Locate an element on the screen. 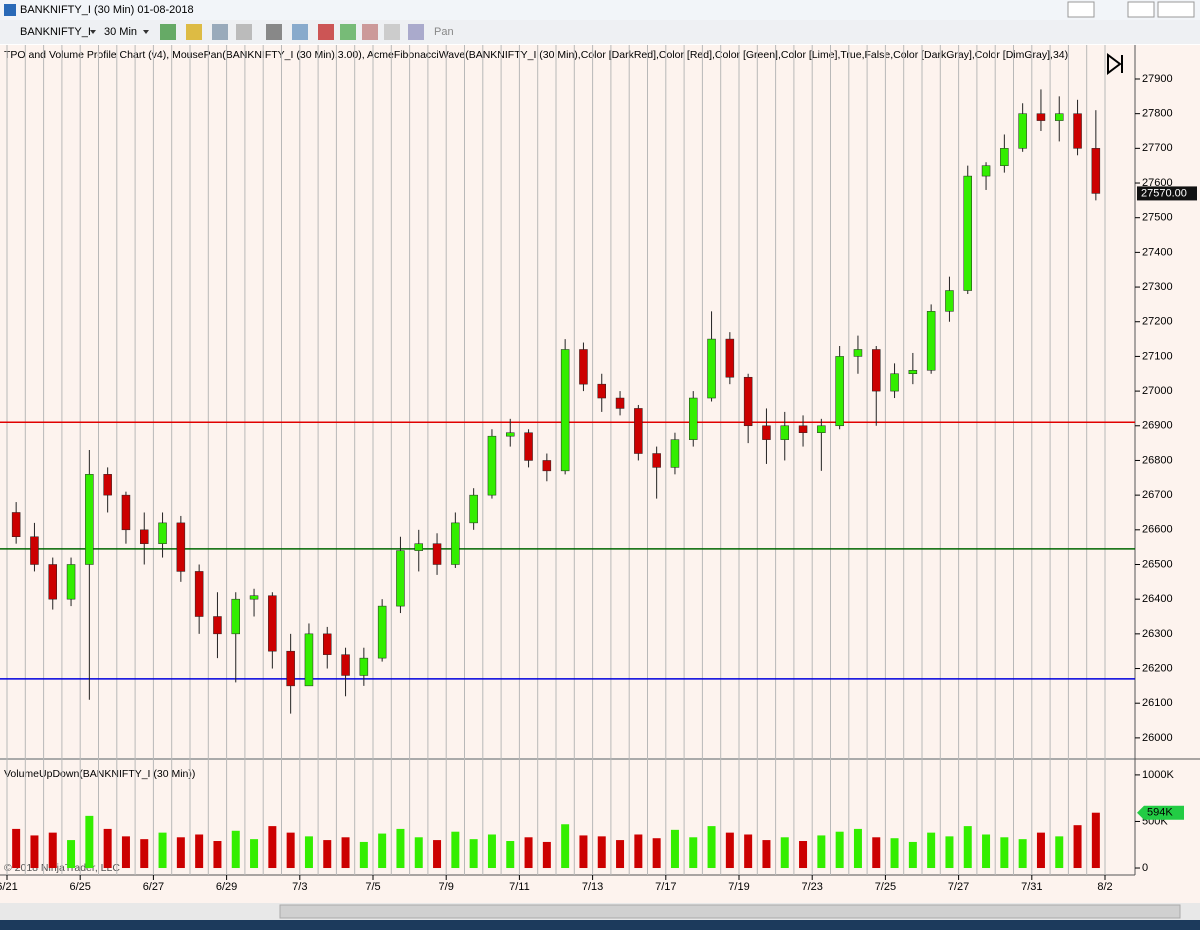 The width and height of the screenshot is (1200, 930). y-tick-label: 27900 is located at coordinates (1157, 79).